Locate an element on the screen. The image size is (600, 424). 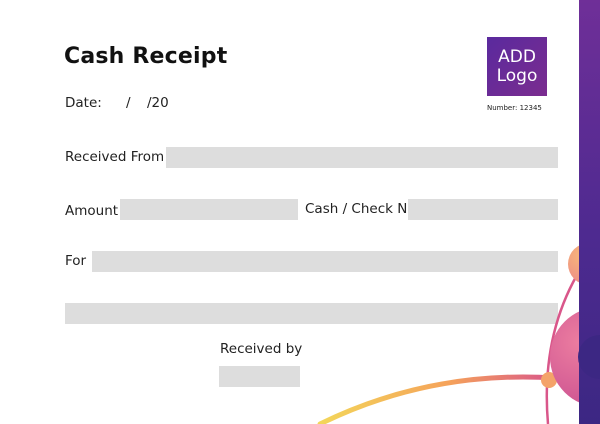
receipt-number: Number: 12345 is located at coordinates (514, 108).